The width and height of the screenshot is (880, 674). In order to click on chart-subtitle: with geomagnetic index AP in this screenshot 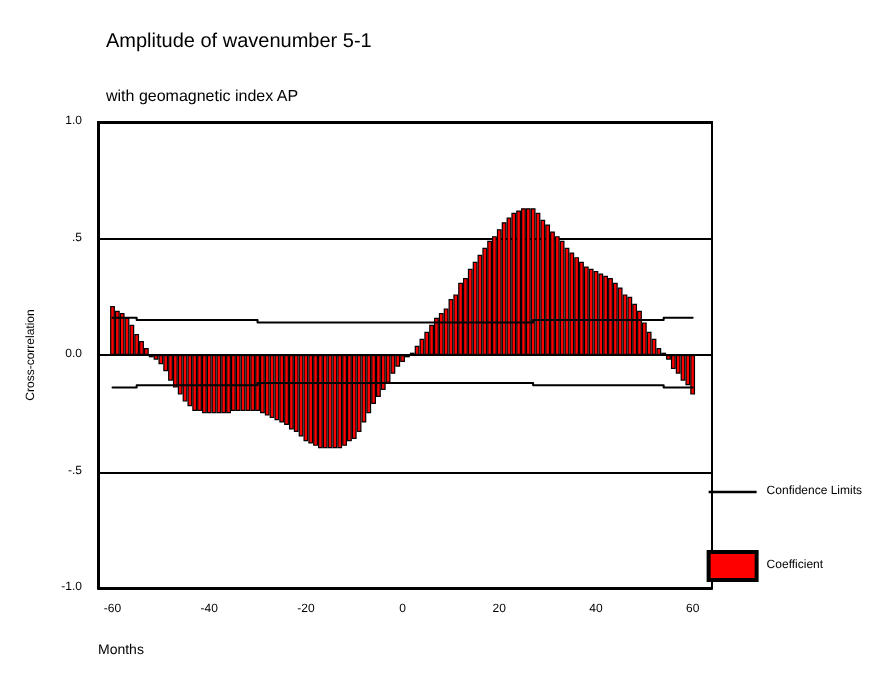, I will do `click(201, 96)`.